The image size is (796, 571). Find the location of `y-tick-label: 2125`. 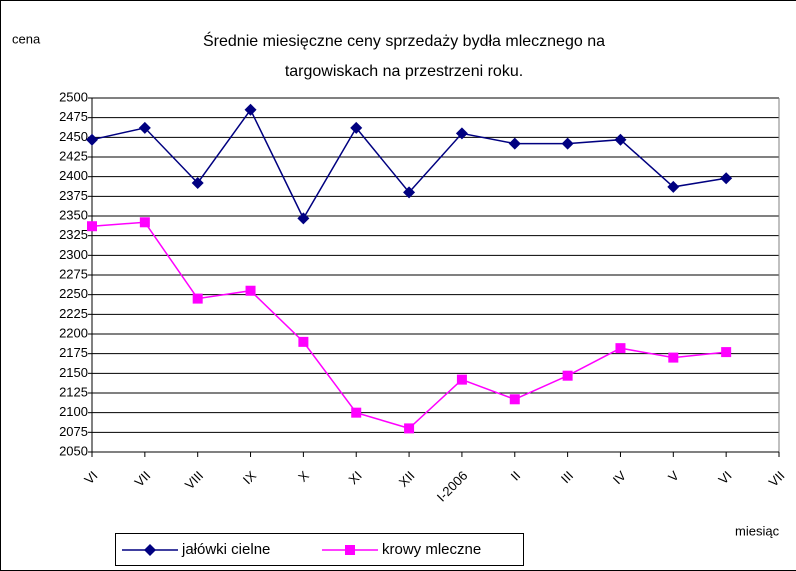

y-tick-label: 2125 is located at coordinates (73, 391).